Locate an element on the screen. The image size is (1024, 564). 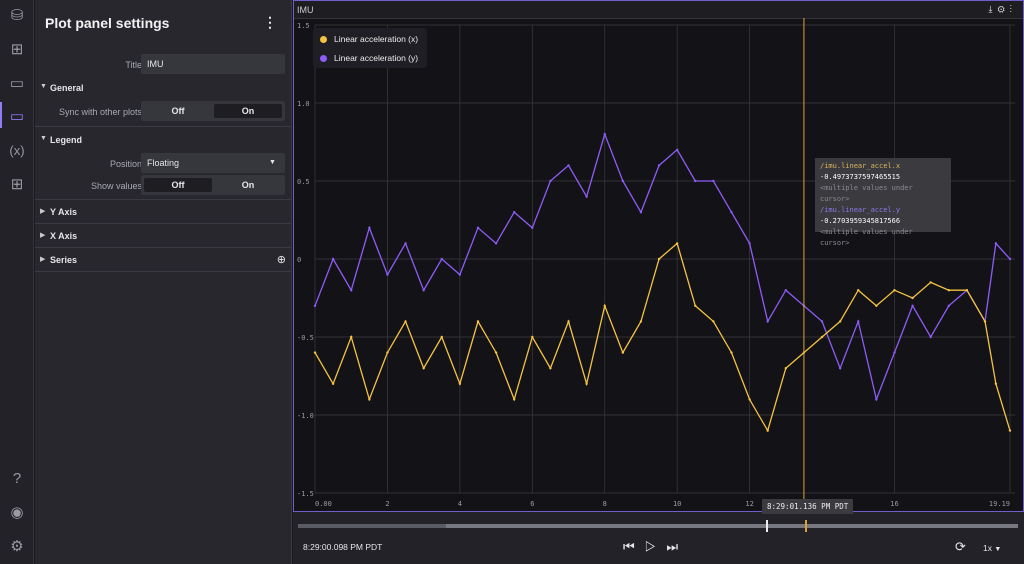
show-values-label: Show values is located at coordinates (116, 186).